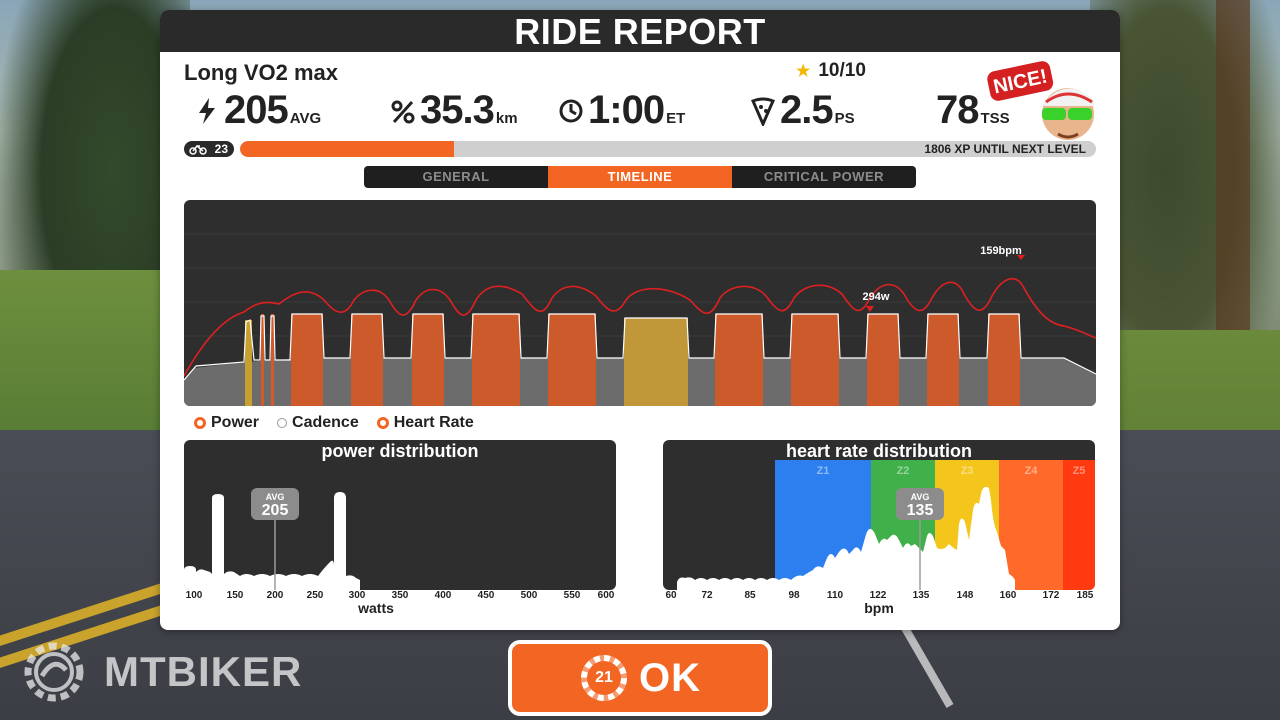 This screenshot has width=1280, height=720. What do you see at coordinates (207, 110) in the screenshot?
I see `lightning-icon` at bounding box center [207, 110].